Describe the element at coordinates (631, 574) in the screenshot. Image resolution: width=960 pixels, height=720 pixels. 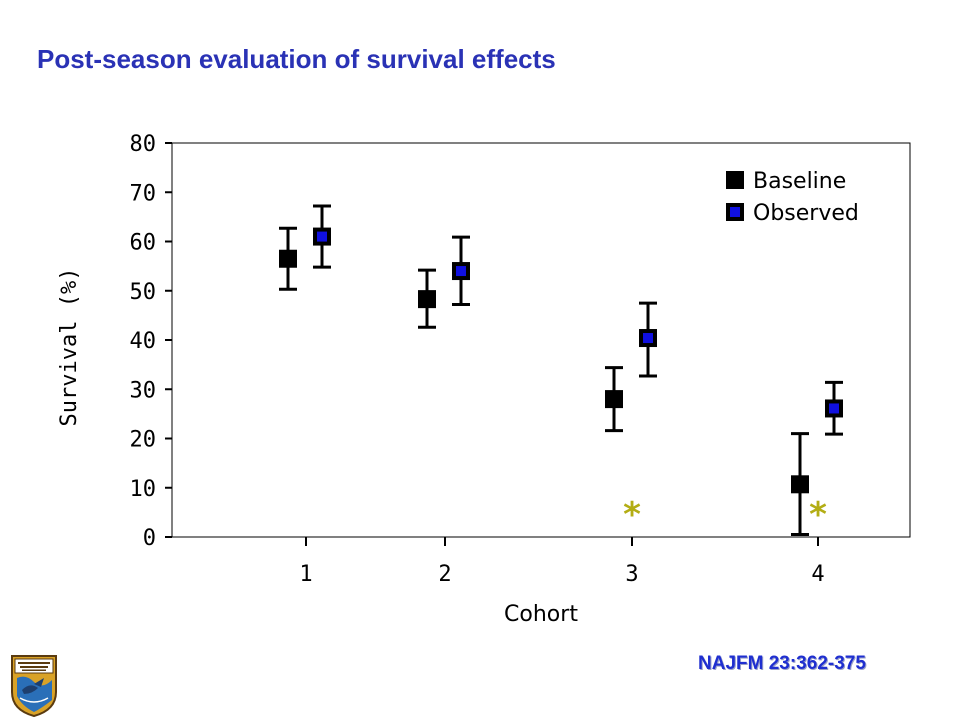
I see `x-tick-label: 3` at that location.